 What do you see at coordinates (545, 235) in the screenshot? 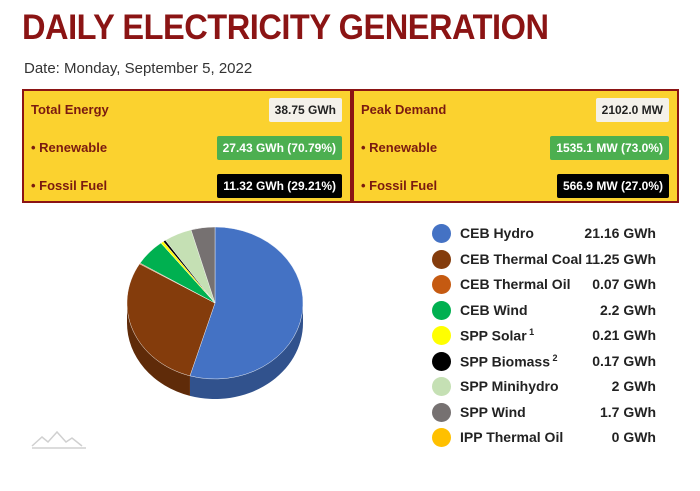
I see `legend-item: CEB Hydro 21.16 GWh` at bounding box center [545, 235].